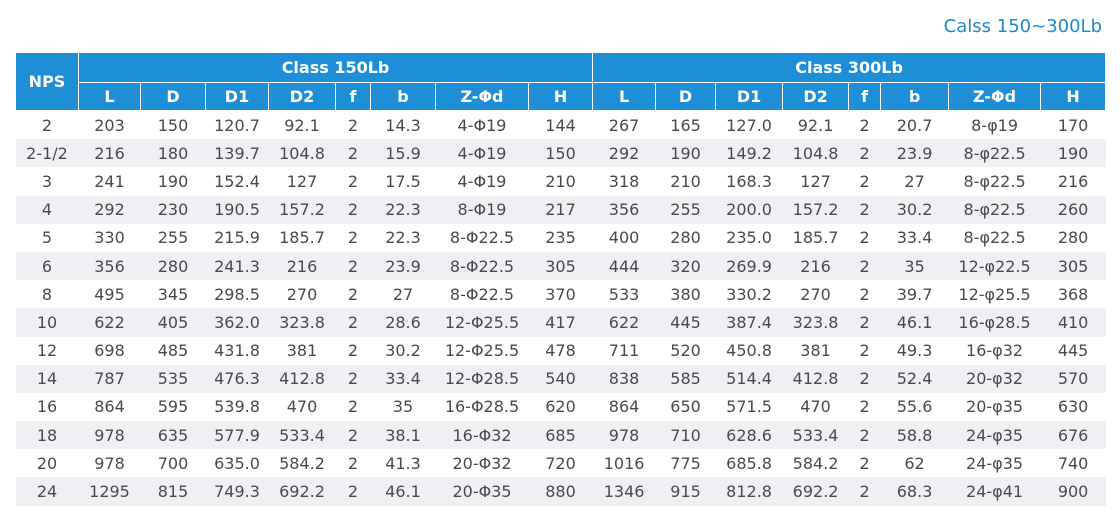 Image resolution: width=1120 pixels, height=515 pixels. I want to click on table-cell: 676, so click(1073, 435).